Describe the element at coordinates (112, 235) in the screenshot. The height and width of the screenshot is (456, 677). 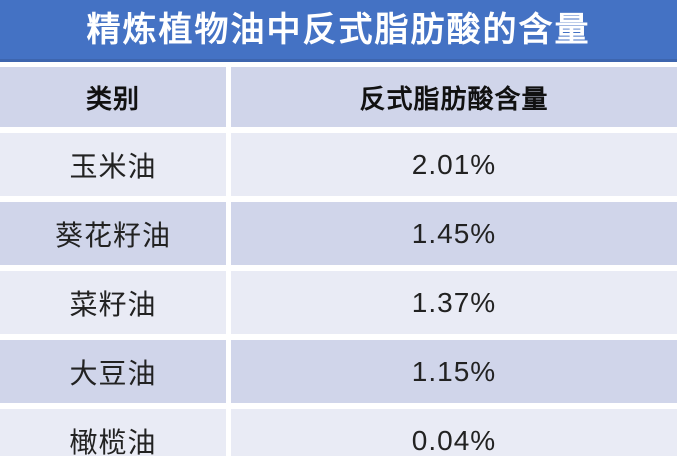
I see `row-category: 葵花籽油` at that location.